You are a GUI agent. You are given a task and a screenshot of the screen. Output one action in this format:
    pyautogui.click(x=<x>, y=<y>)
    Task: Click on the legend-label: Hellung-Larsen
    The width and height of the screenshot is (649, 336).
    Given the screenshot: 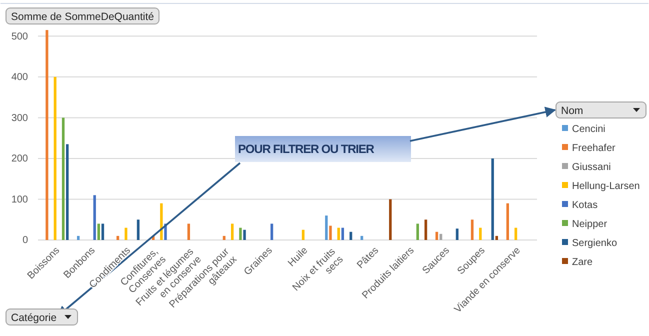 What is the action you would take?
    pyautogui.click(x=606, y=186)
    